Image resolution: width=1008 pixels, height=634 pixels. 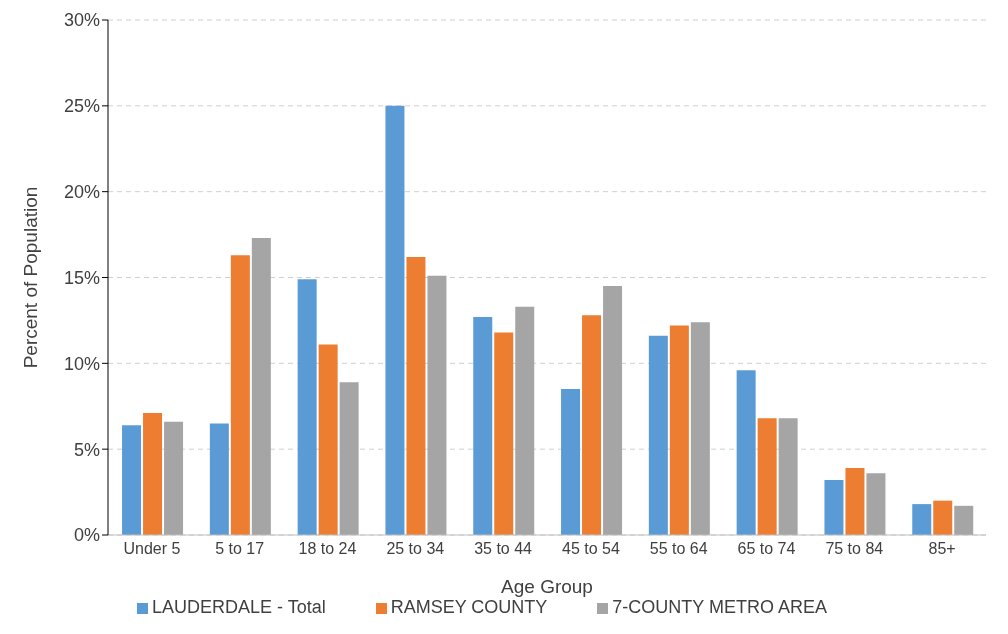 What do you see at coordinates (81, 20) in the screenshot?
I see `y-tick-label: 30%` at bounding box center [81, 20].